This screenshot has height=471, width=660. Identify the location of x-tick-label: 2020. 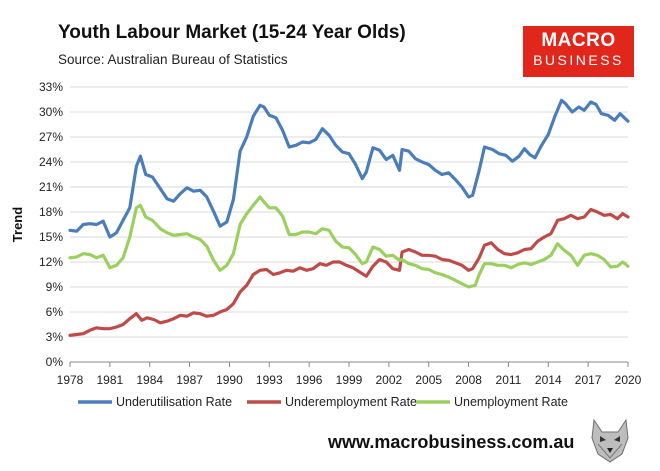
(628, 380).